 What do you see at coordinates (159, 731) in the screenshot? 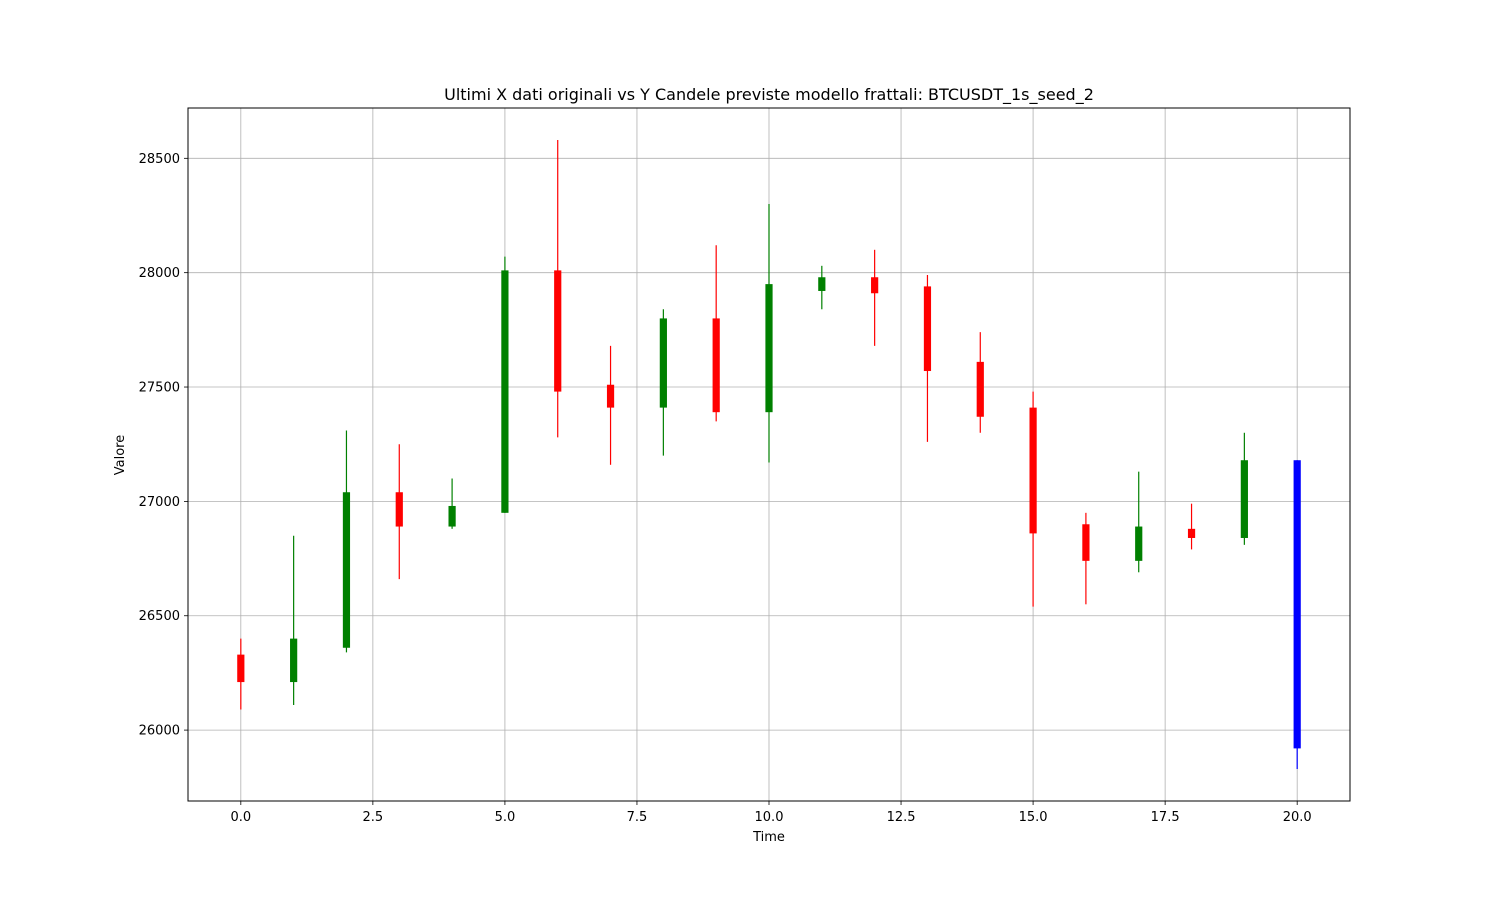
I see `y-tick-label: 26000` at bounding box center [159, 731].